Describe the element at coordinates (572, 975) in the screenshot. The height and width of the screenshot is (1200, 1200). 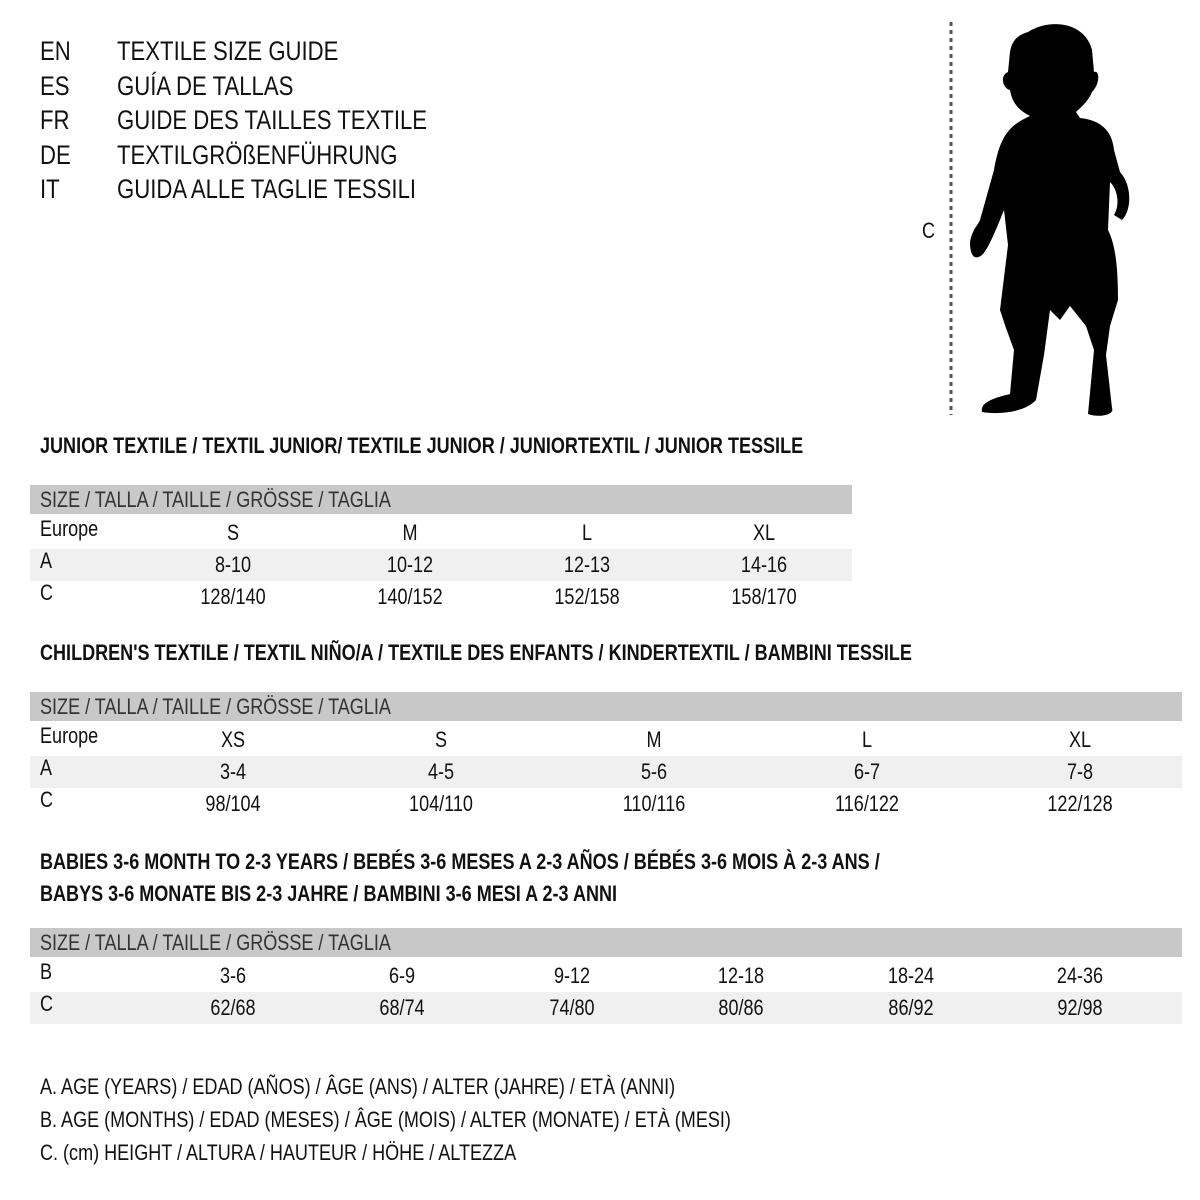
I see `cell-value: 9-12` at that location.